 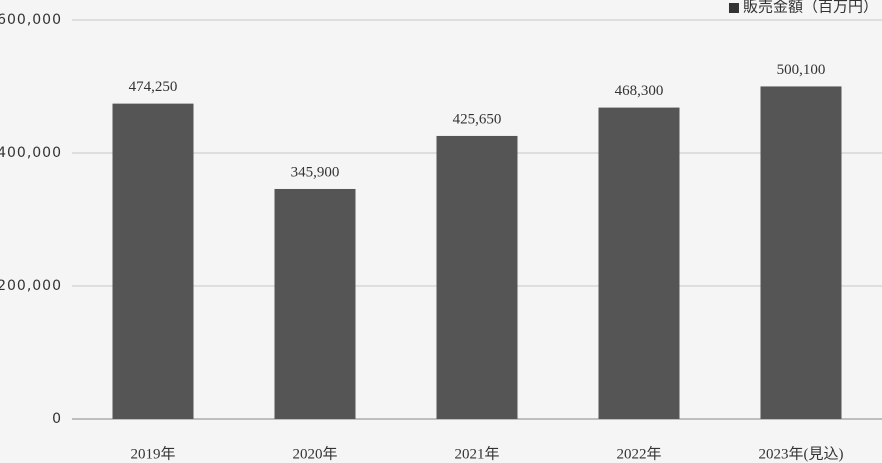 I want to click on x-tick-label: 2020年, so click(x=314, y=453).